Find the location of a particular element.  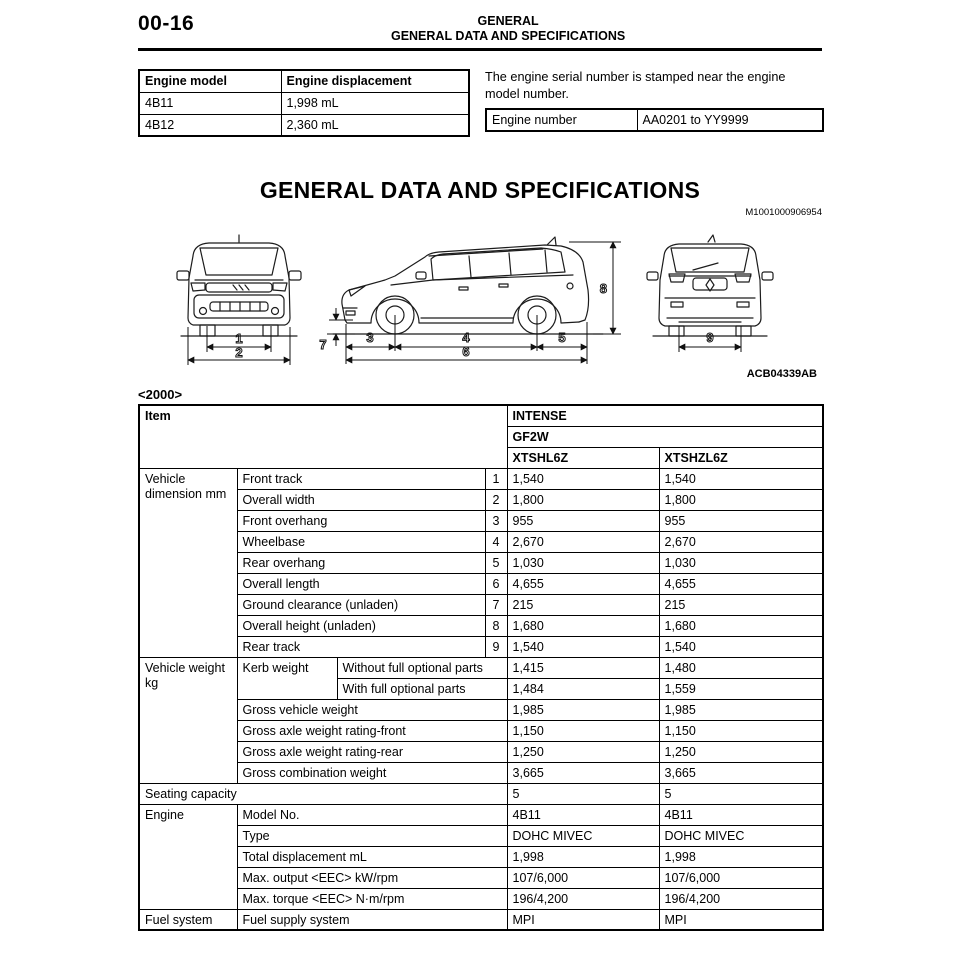

table-cell: 7 is located at coordinates (496, 604).